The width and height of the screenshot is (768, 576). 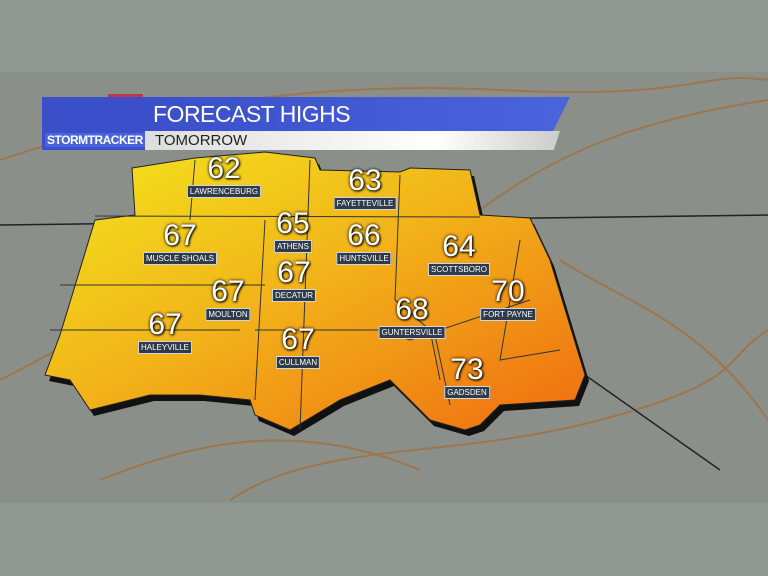 I want to click on temperature: 66, so click(x=364, y=235).